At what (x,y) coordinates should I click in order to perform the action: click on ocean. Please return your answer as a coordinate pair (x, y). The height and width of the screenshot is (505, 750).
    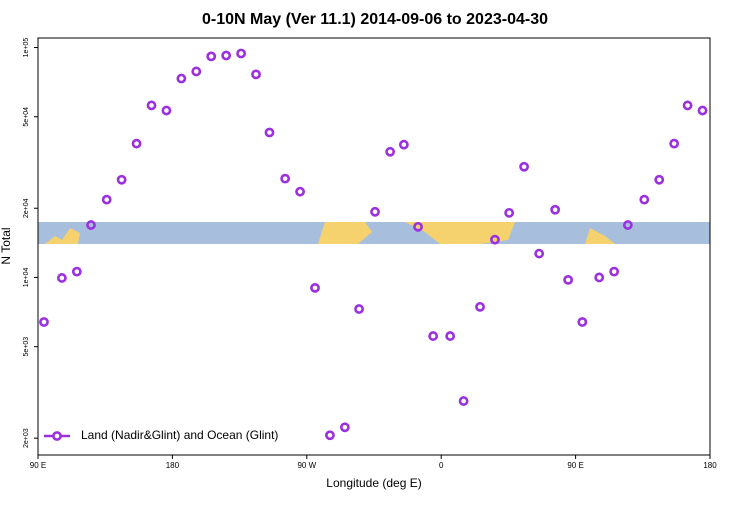
    Looking at the image, I should click on (374, 233).